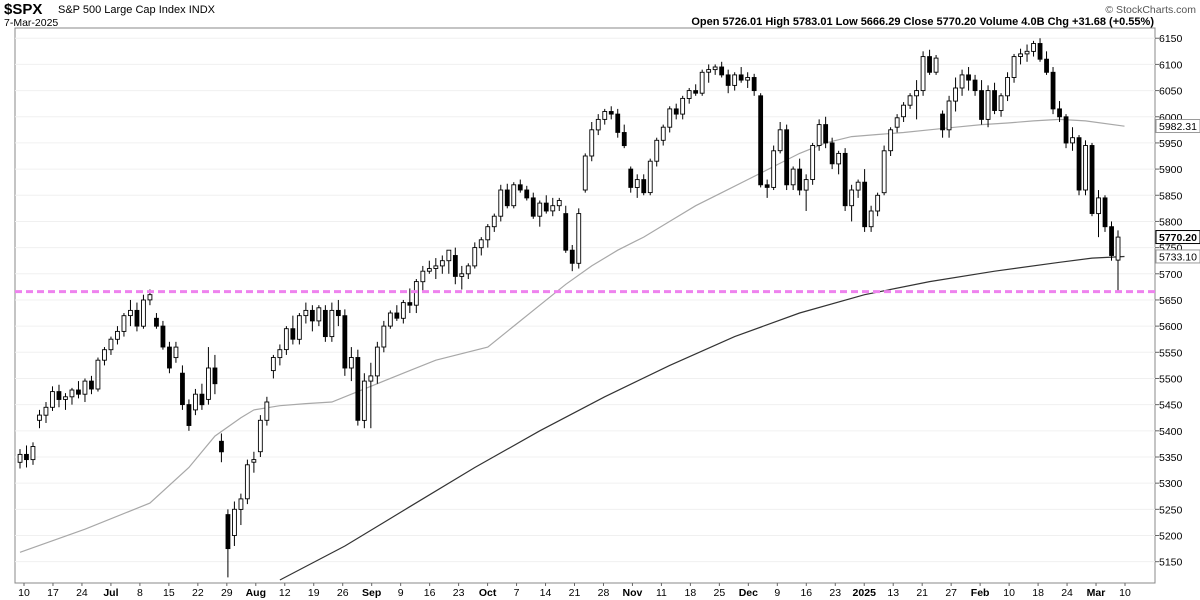  Describe the element at coordinates (980, 593) in the screenshot. I see `x-tick-label: Feb` at that location.